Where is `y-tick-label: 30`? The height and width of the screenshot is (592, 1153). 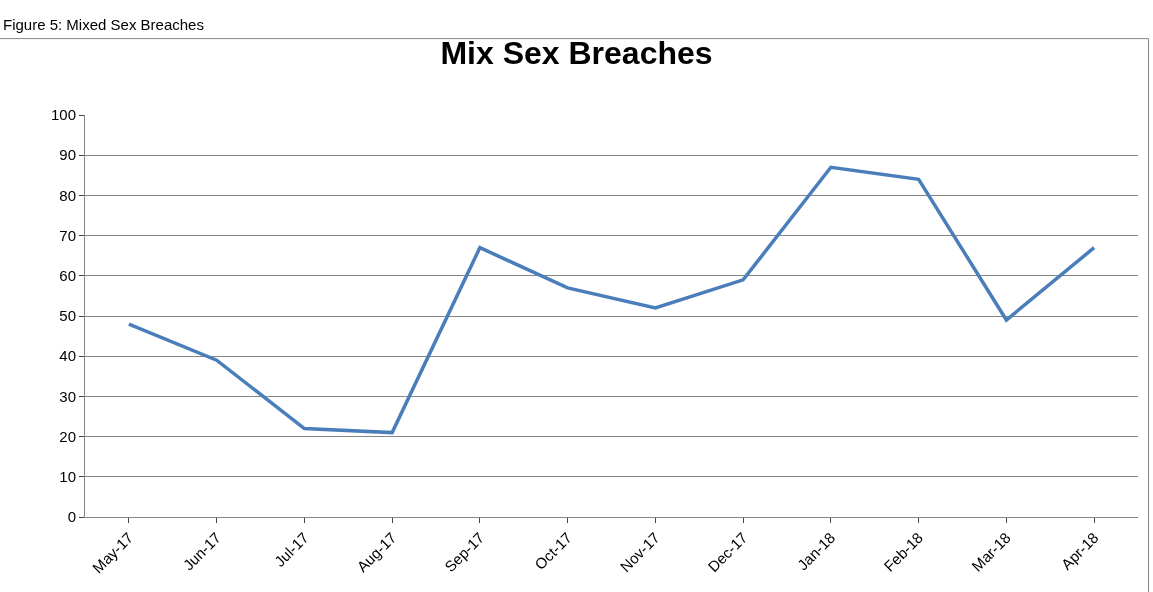 y-tick-label: 30 is located at coordinates (67, 396).